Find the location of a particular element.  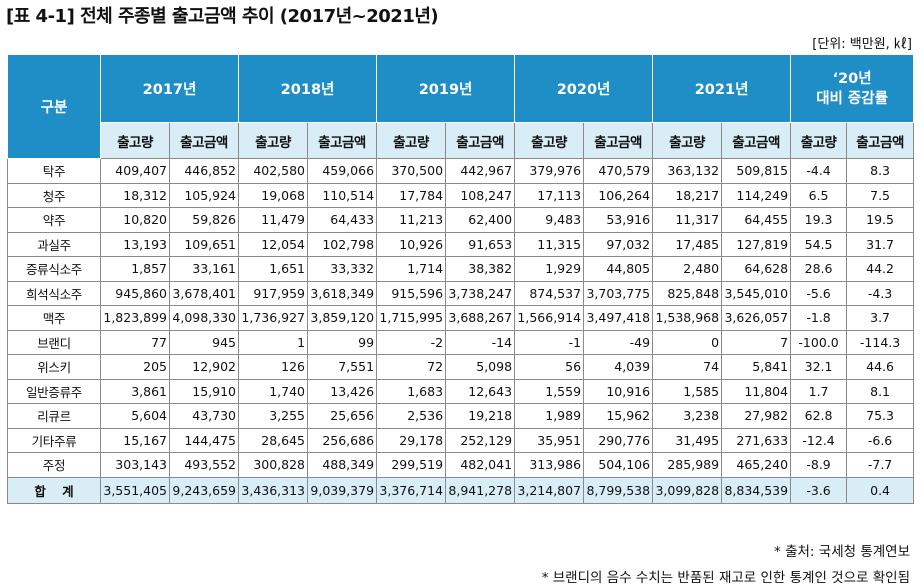

amount-cell: 271,633 is located at coordinates (756, 440).